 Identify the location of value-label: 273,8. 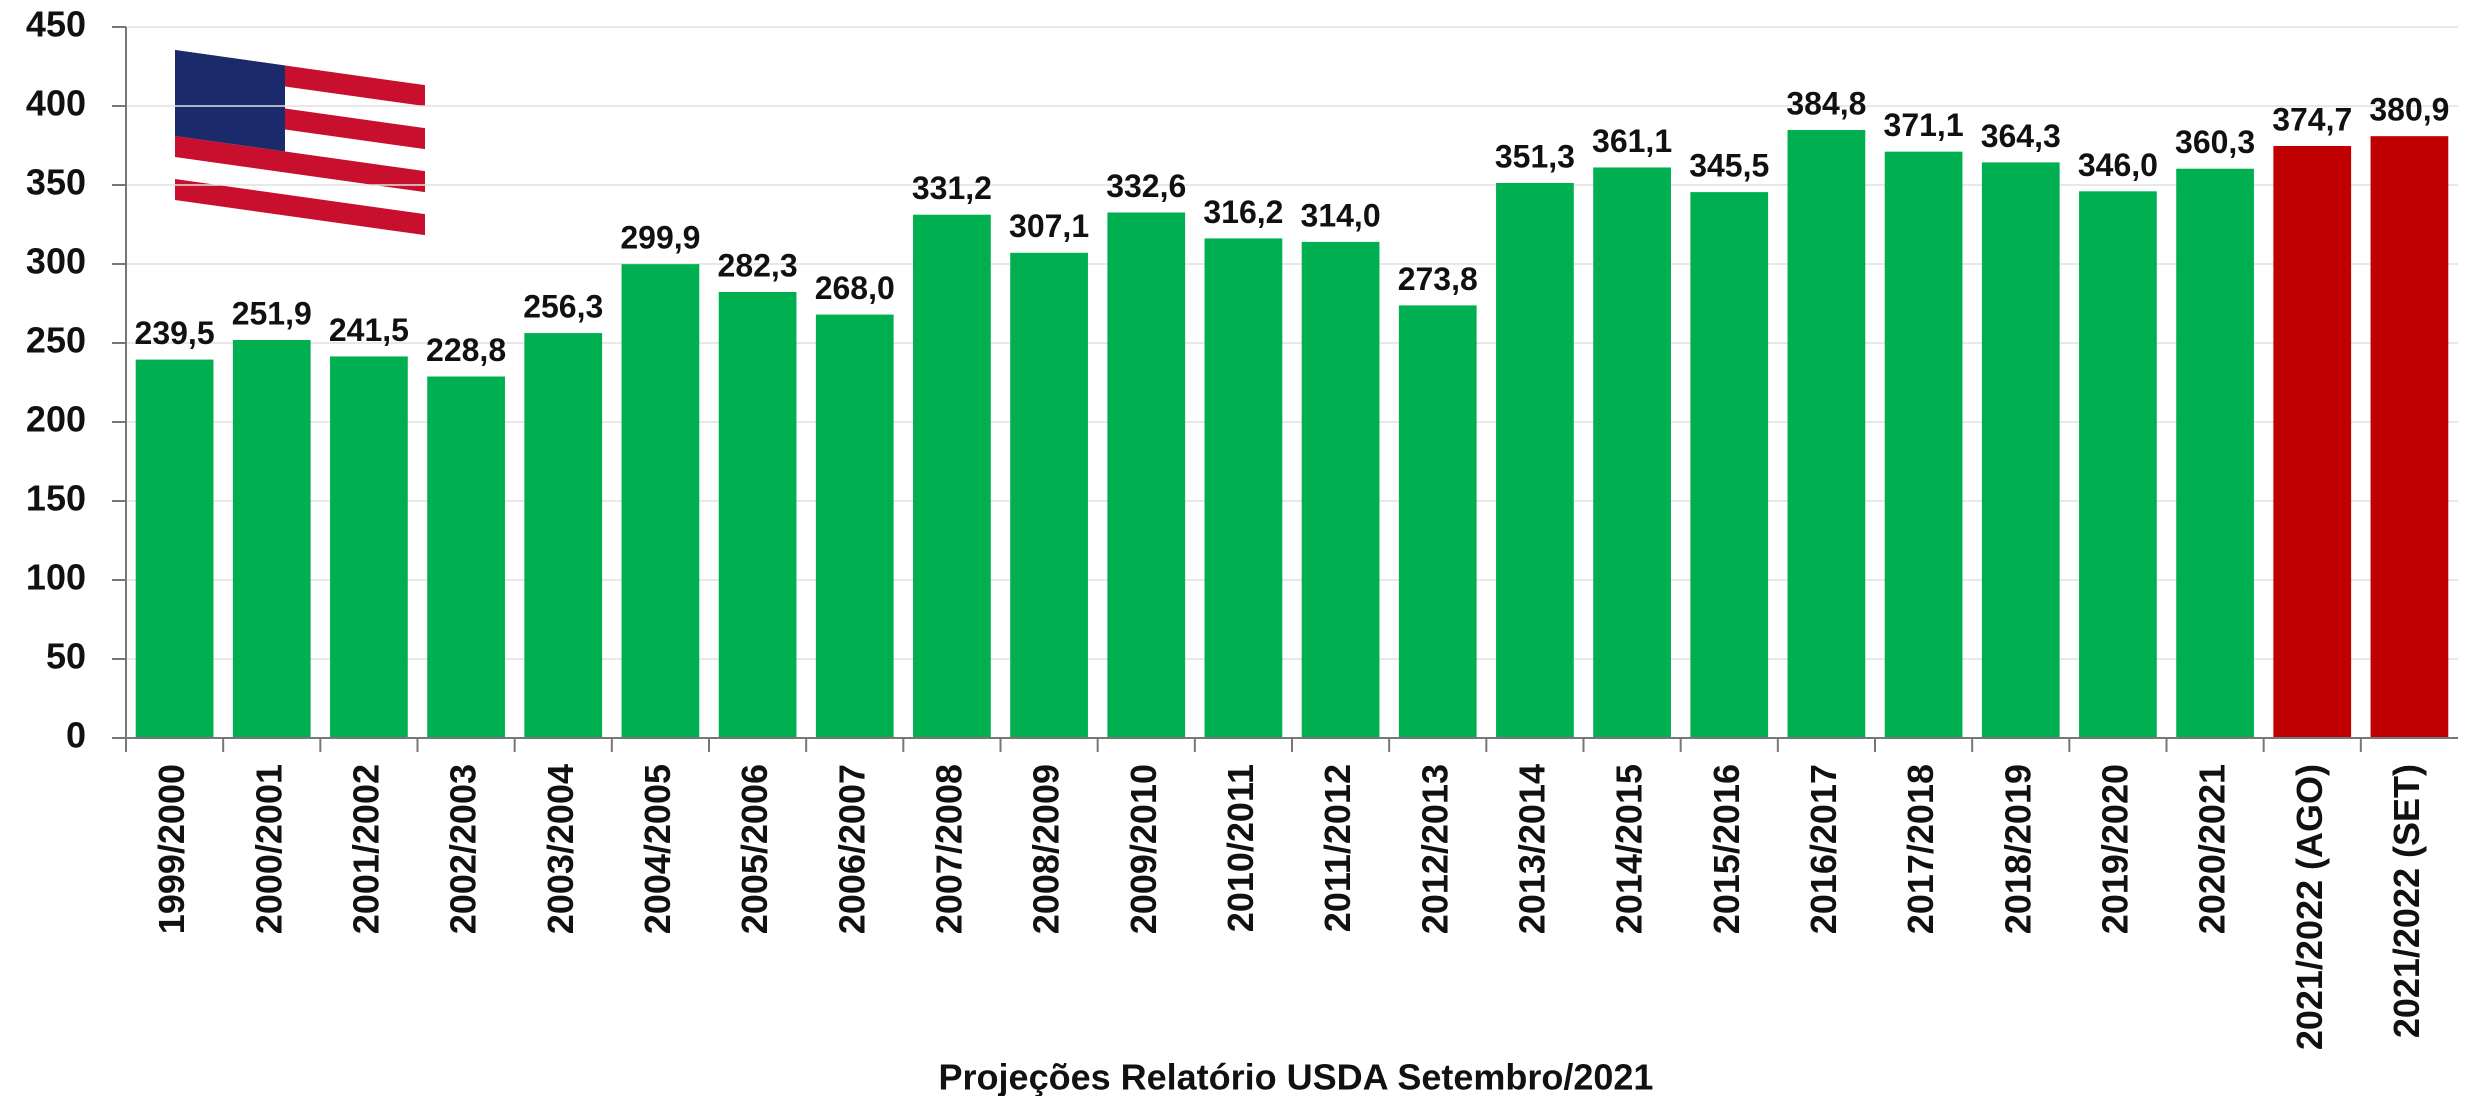
(1438, 279).